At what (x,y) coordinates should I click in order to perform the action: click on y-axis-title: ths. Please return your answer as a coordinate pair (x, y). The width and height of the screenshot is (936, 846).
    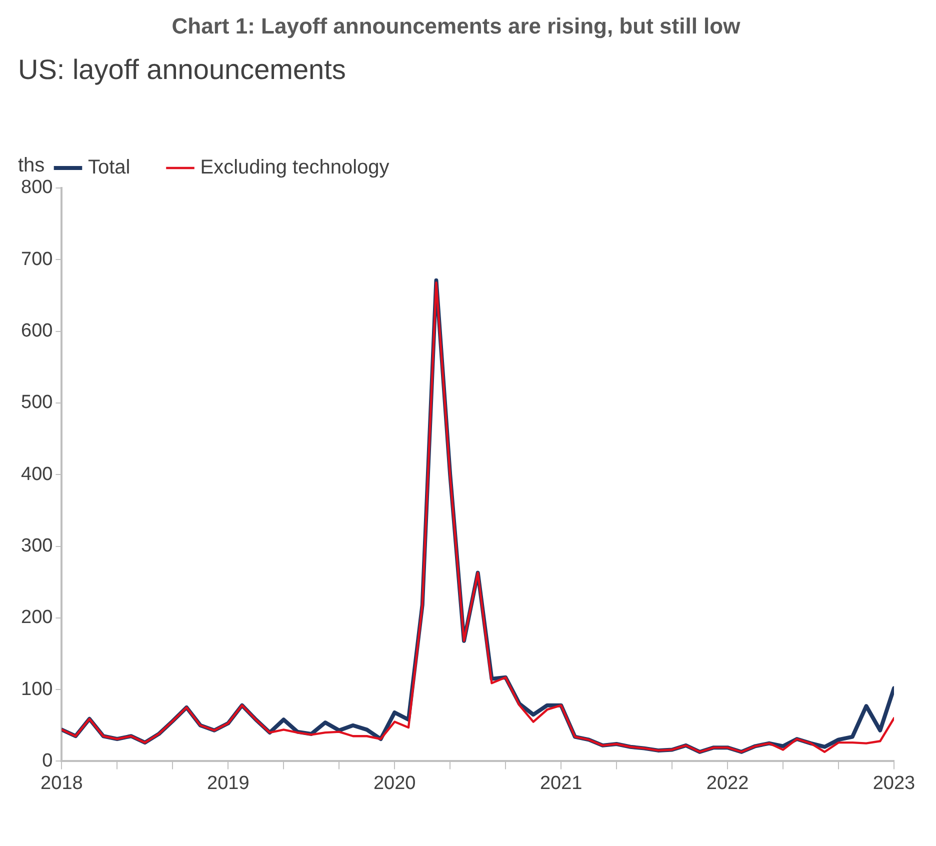
    Looking at the image, I should click on (31, 165).